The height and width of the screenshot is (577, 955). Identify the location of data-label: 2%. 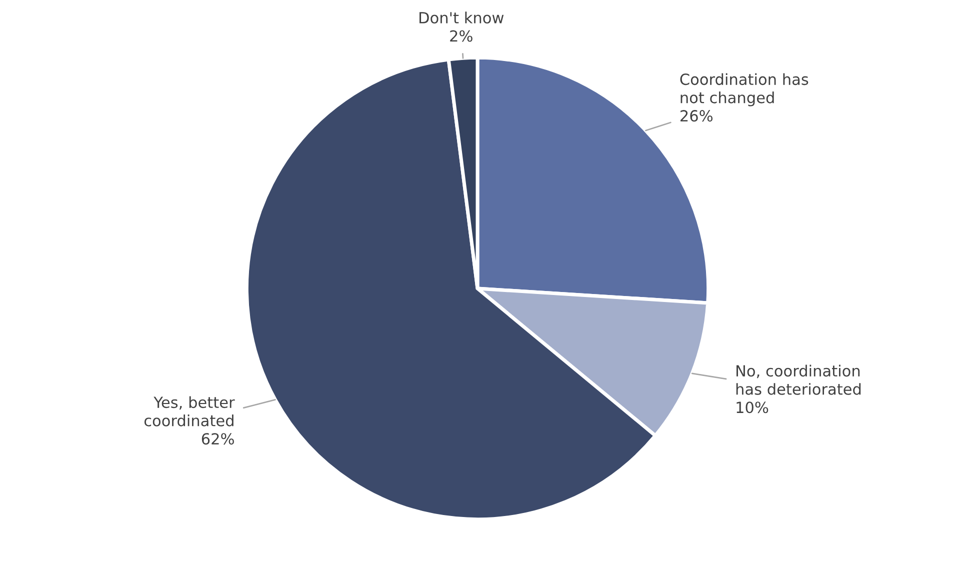
(461, 36).